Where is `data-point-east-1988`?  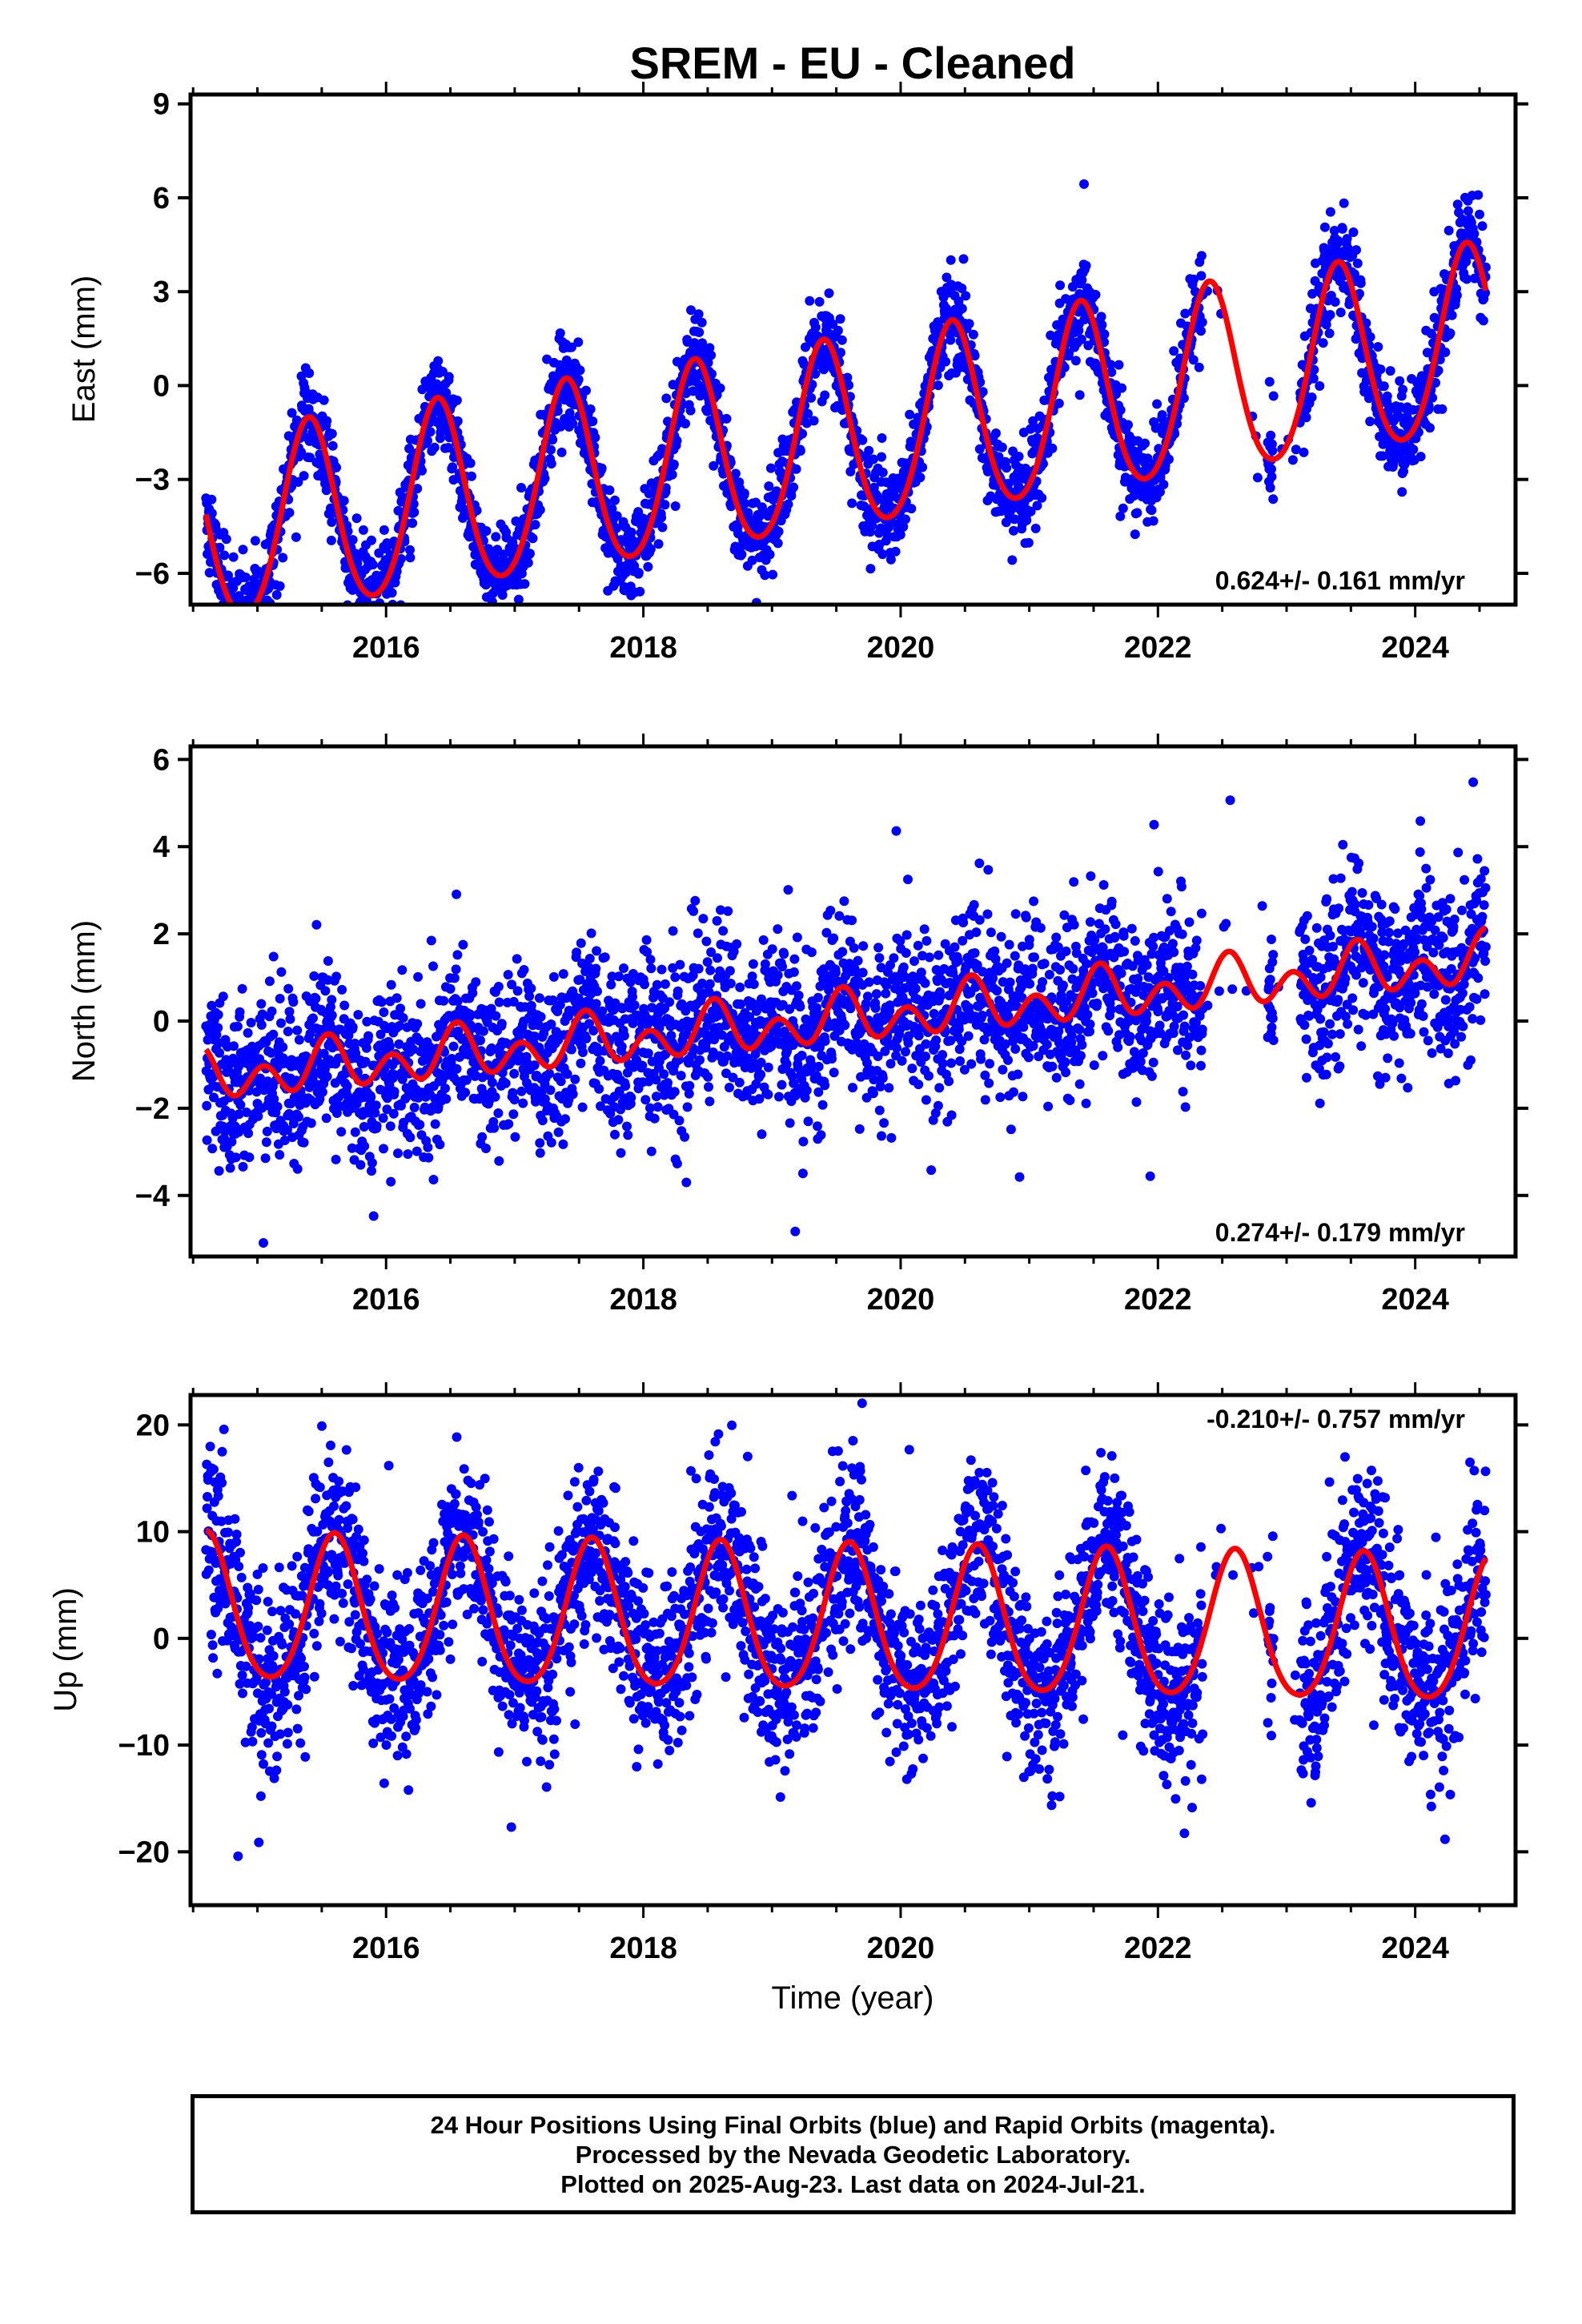
data-point-east-1988 is located at coordinates (951, 340).